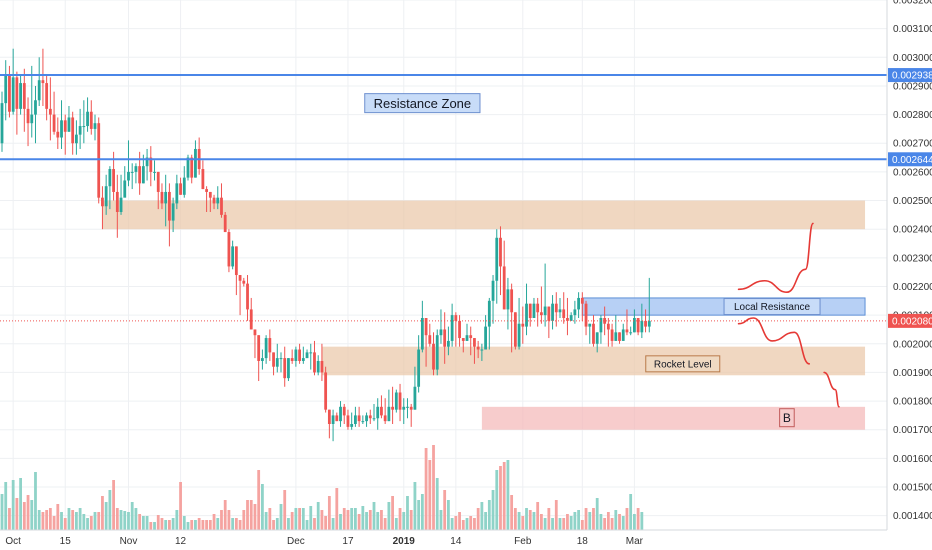 The width and height of the screenshot is (932, 550). Describe the element at coordinates (910, 159) in the screenshot. I see `price-tag-box` at that location.